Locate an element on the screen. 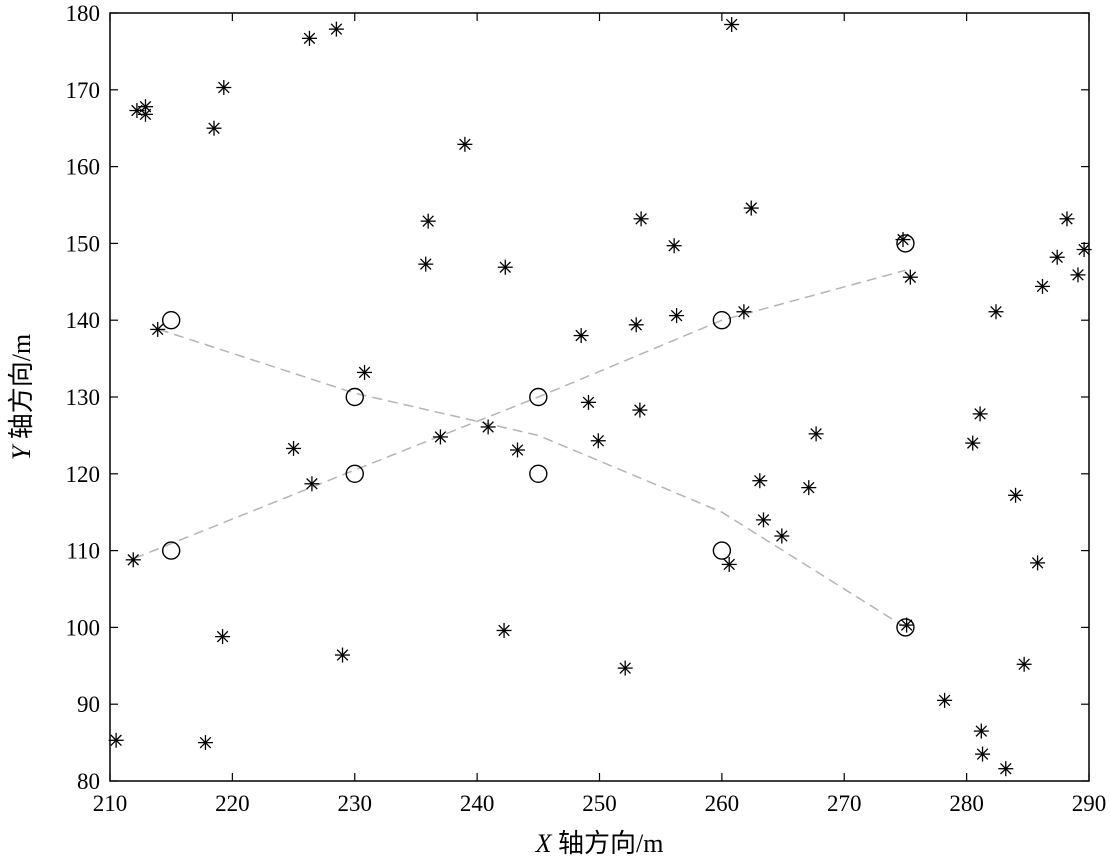  x-tick-label: 210 is located at coordinates (110, 803).